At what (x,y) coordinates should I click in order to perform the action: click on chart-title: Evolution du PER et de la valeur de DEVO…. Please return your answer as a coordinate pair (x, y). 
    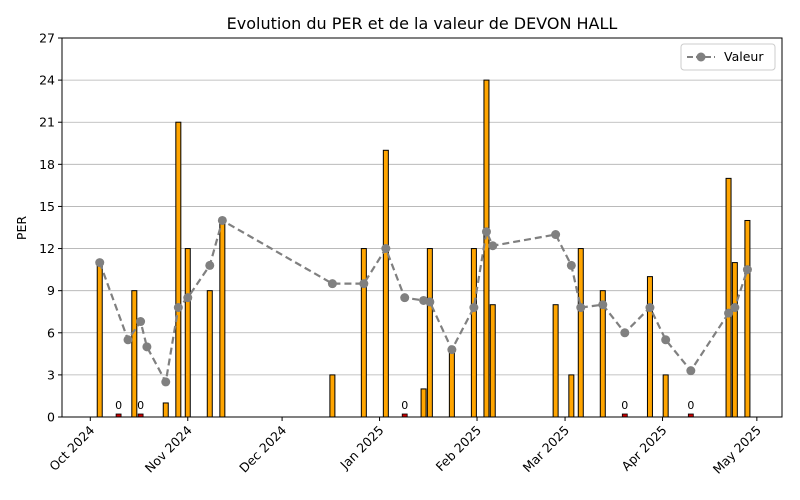
    Looking at the image, I should click on (422, 23).